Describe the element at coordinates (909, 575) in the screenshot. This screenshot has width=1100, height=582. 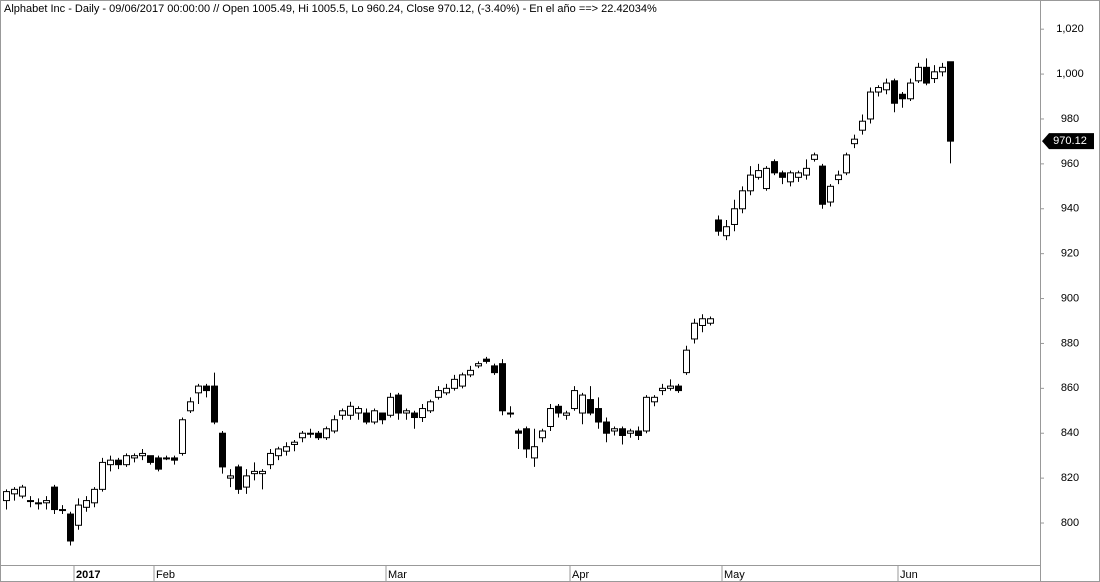
I see `x-tick-label: Jun` at that location.